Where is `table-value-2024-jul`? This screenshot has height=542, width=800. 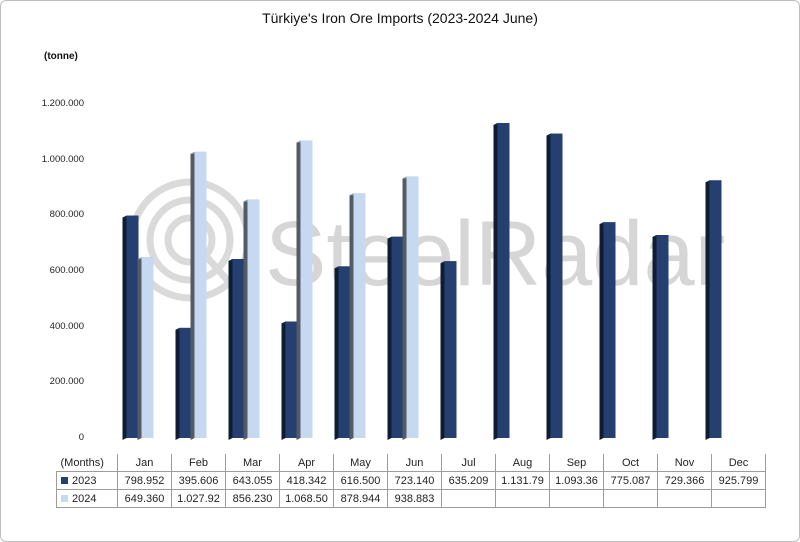
table-value-2024-jul is located at coordinates (468, 498).